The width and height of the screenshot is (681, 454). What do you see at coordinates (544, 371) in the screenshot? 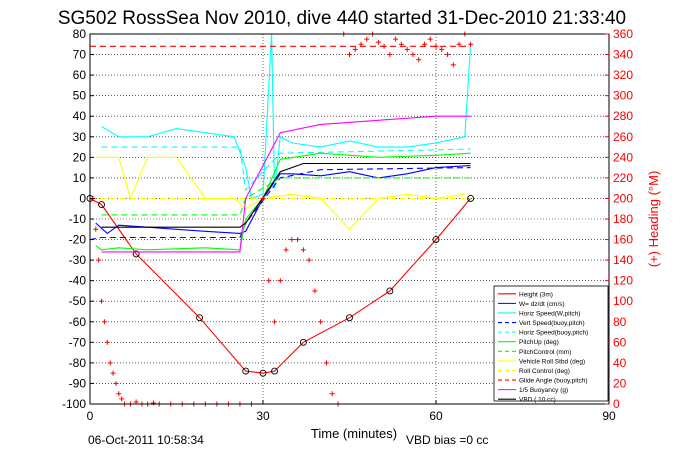
I see `legend-label: Roll Control (deg)` at bounding box center [544, 371].